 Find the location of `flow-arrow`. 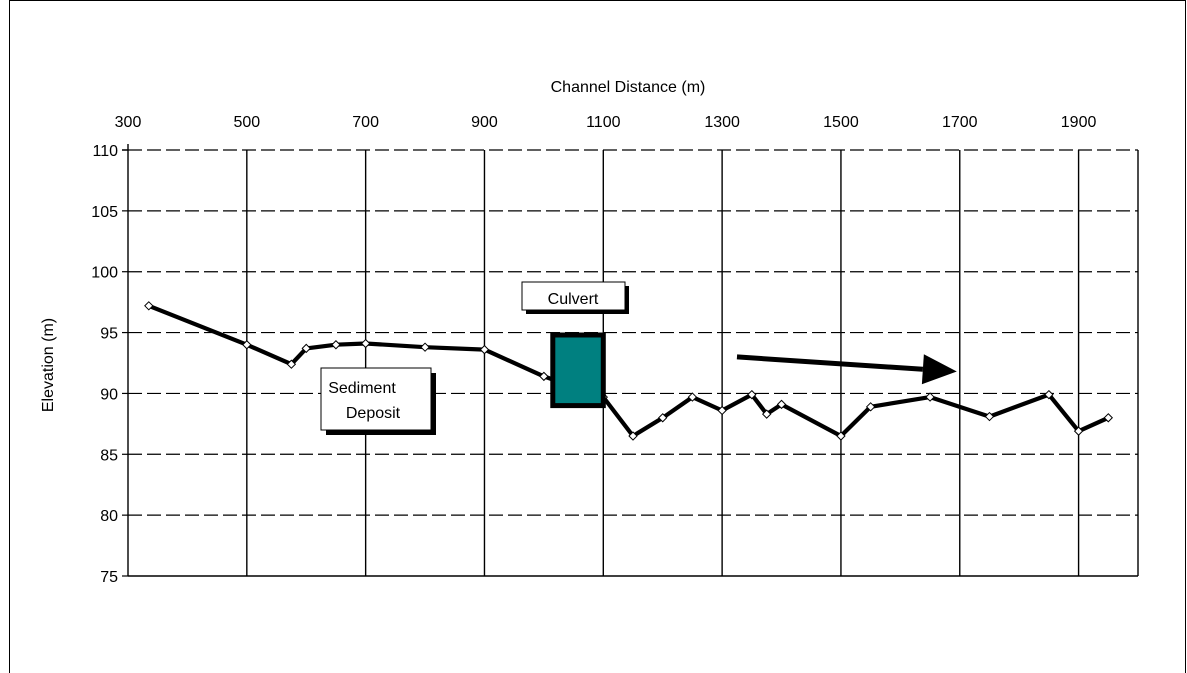

flow-arrow is located at coordinates (846, 369).